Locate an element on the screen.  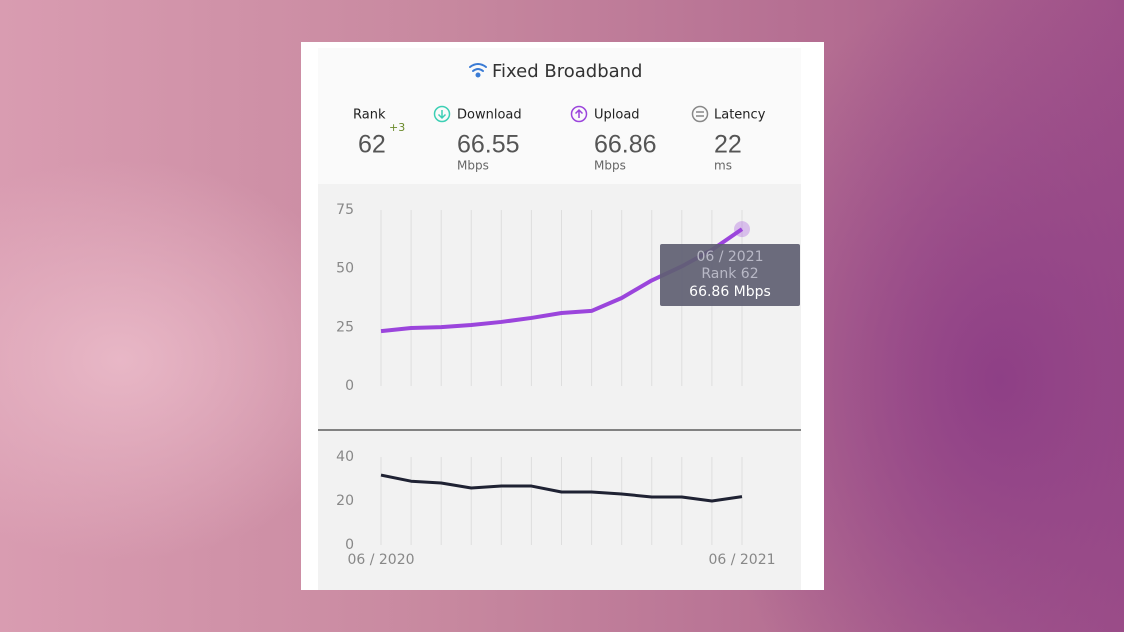
latency-arrows is located at coordinates (700, 114).